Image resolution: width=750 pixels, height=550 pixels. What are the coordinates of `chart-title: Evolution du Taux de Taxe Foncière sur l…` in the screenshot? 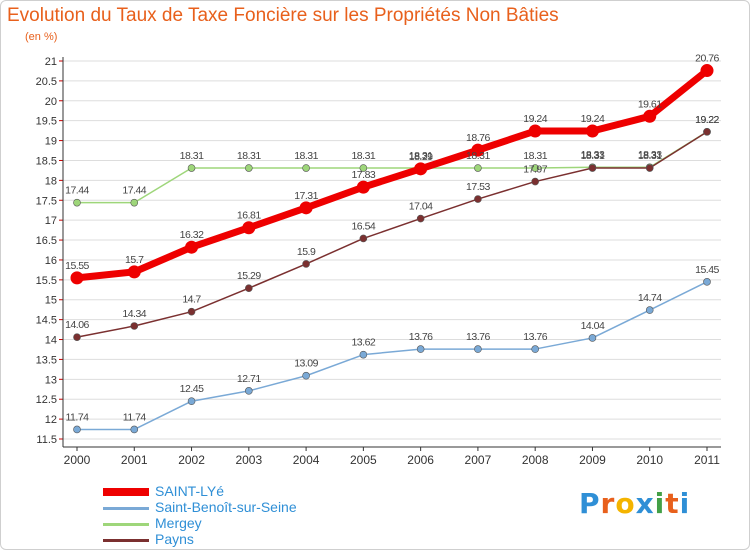 It's located at (283, 15).